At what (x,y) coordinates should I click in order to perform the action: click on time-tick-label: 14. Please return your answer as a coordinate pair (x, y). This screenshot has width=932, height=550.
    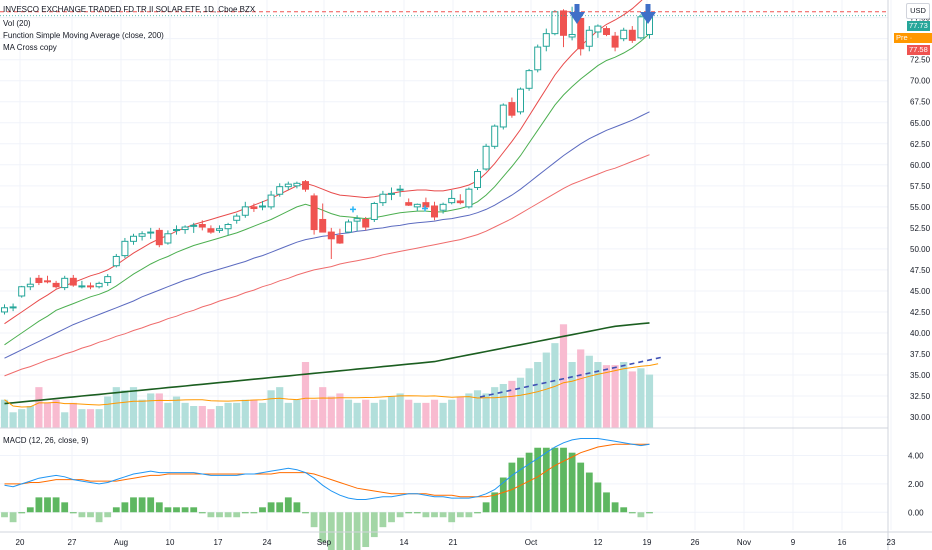
    Looking at the image, I should click on (404, 542).